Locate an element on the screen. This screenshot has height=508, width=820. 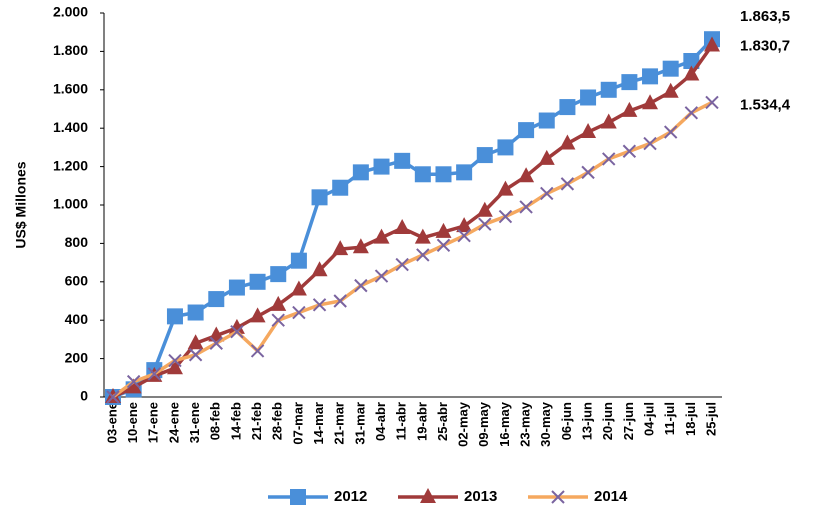
x-tick-label: 11-abr is located at coordinates (401, 421).